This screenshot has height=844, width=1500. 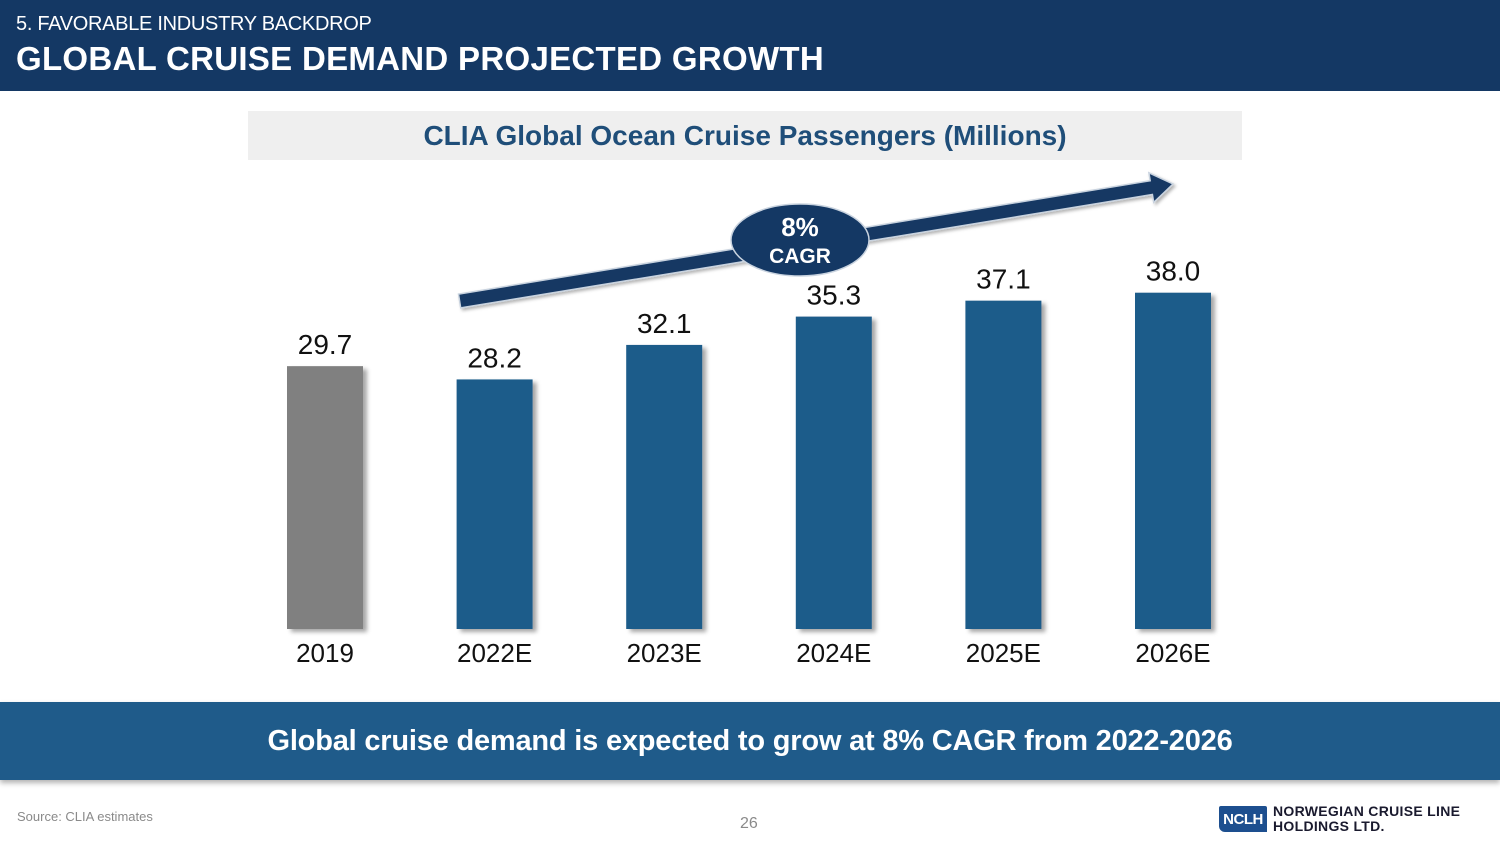 I want to click on x-tick-label: 2022E, so click(x=494, y=653).